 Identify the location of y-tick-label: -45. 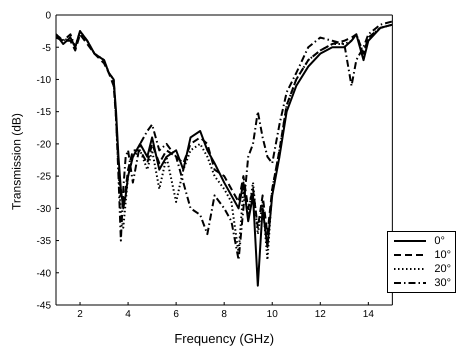
(44, 306).